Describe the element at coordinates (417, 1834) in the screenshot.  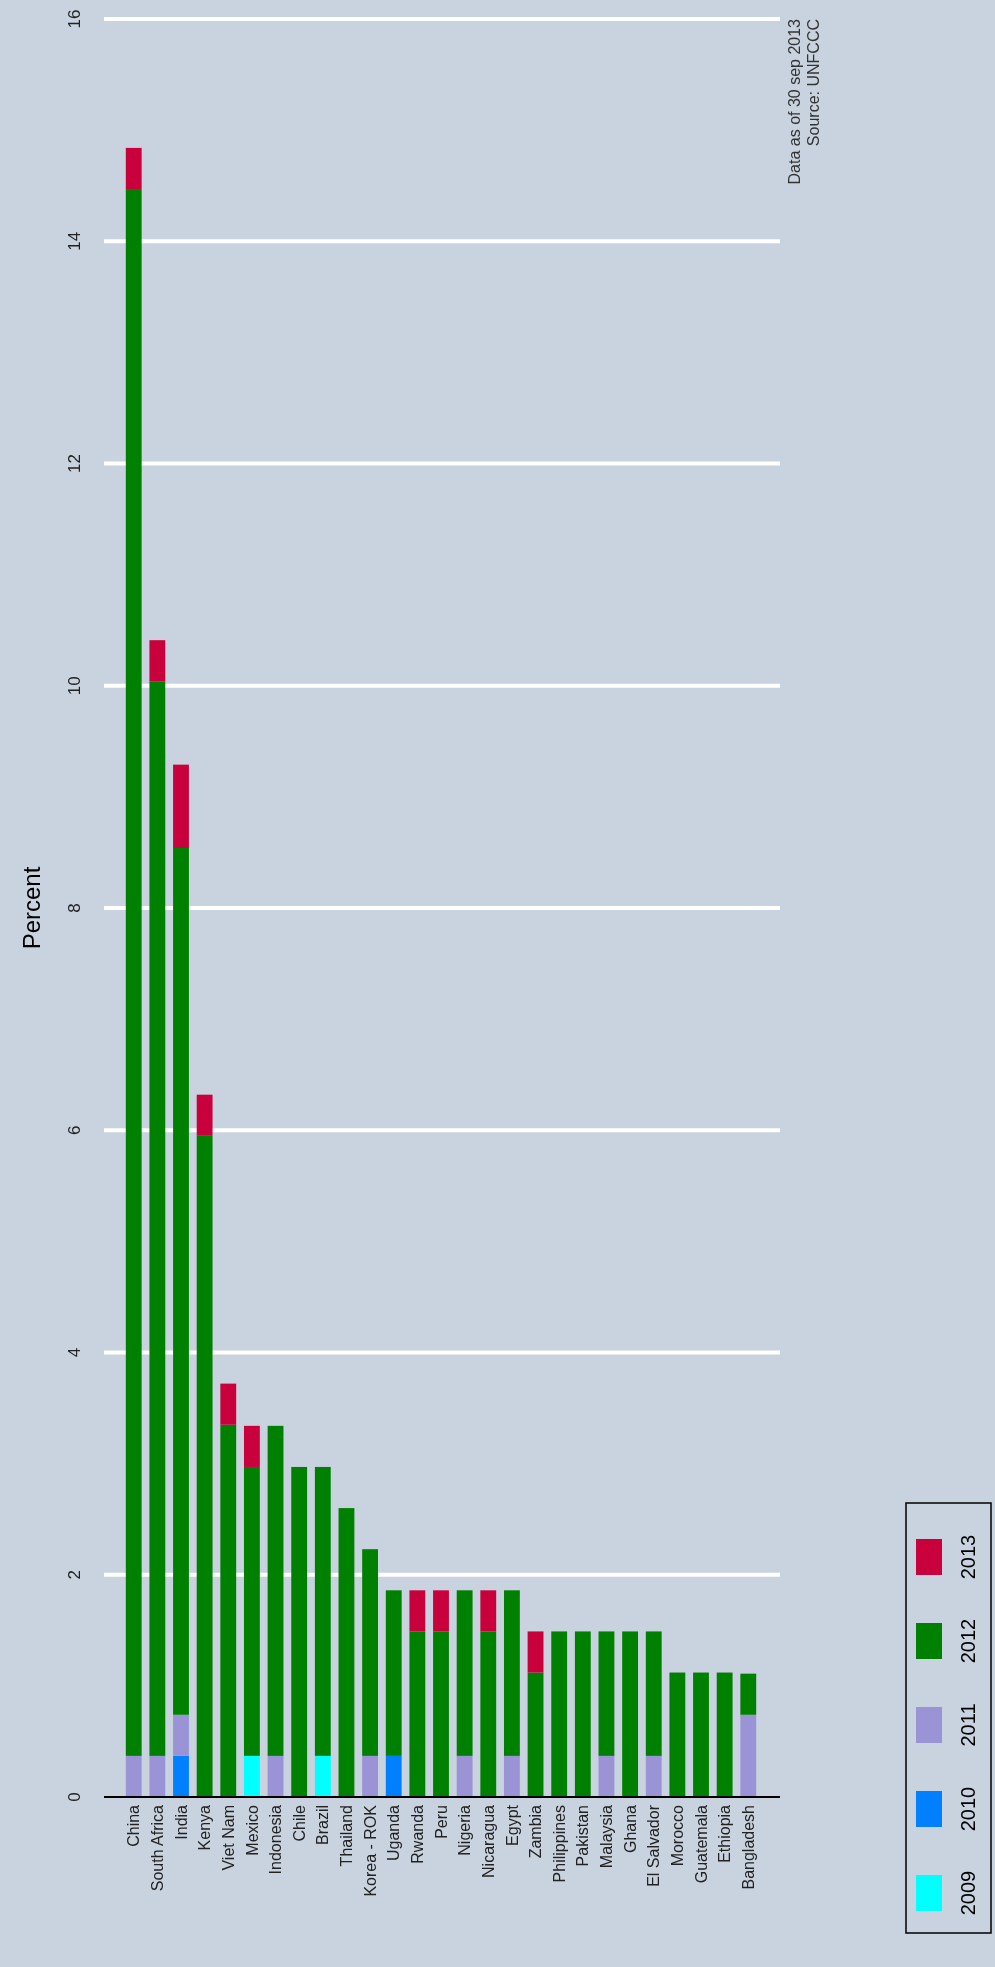
I see `x-tick-label: Rwanda` at that location.